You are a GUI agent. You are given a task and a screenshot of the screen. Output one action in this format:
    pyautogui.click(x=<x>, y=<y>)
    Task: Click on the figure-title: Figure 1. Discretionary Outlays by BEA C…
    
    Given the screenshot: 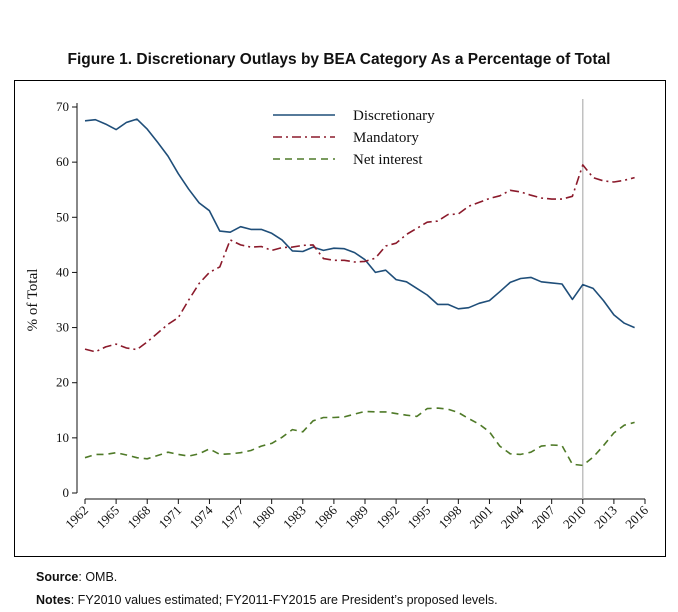 What is the action you would take?
    pyautogui.click(x=339, y=59)
    